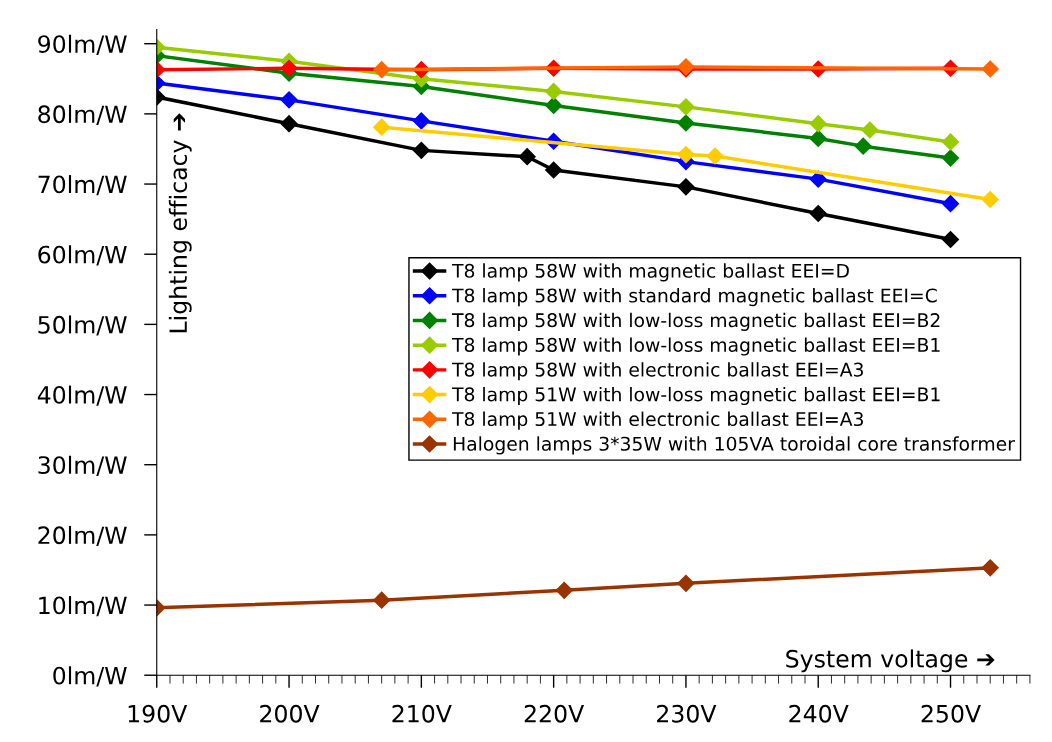 The width and height of the screenshot is (1052, 742). I want to click on y-tick-label: 40lm/W, so click(82, 395).